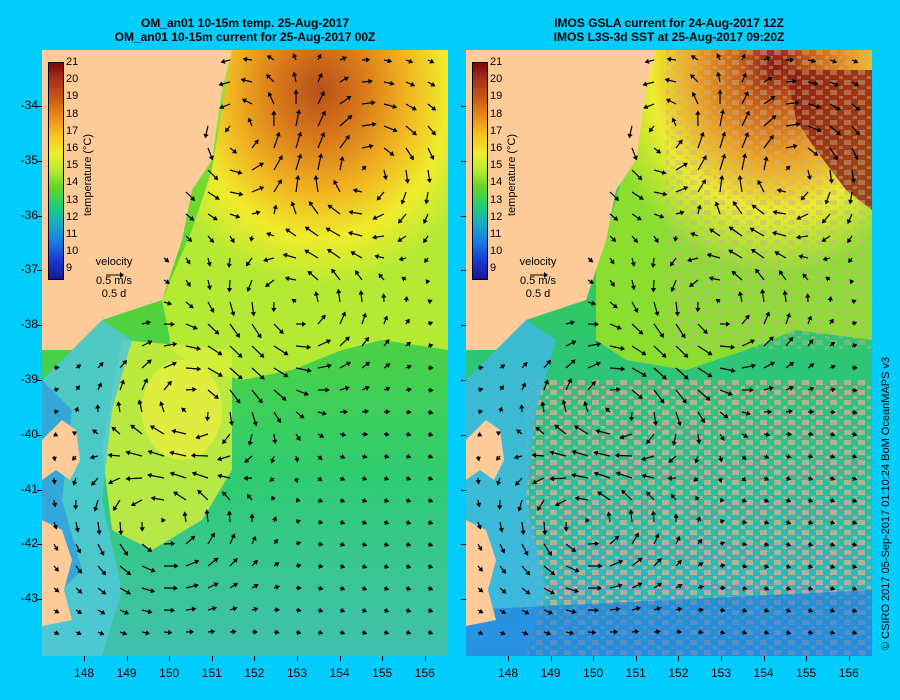  I want to click on latitude-tick-label: -34, so click(29, 105).